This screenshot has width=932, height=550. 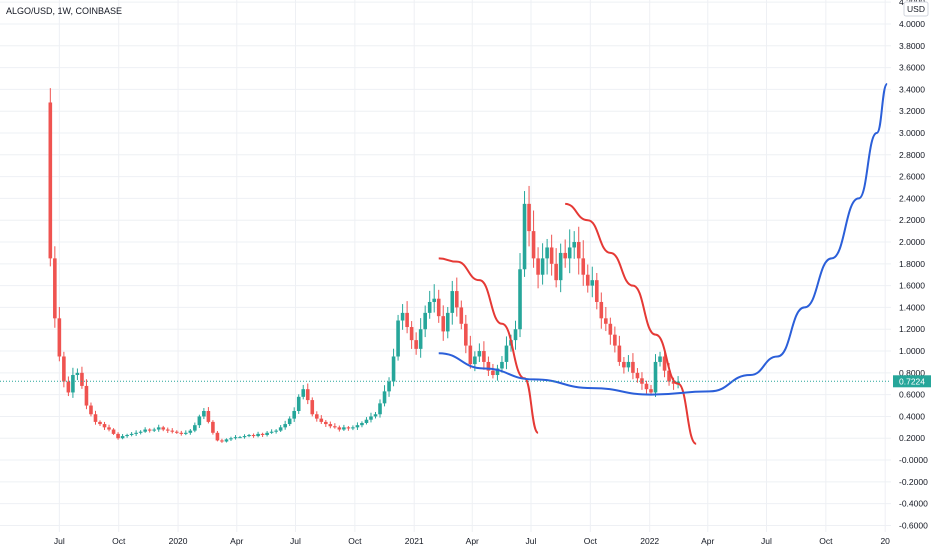 I want to click on currency-label: USD, so click(x=916, y=9).